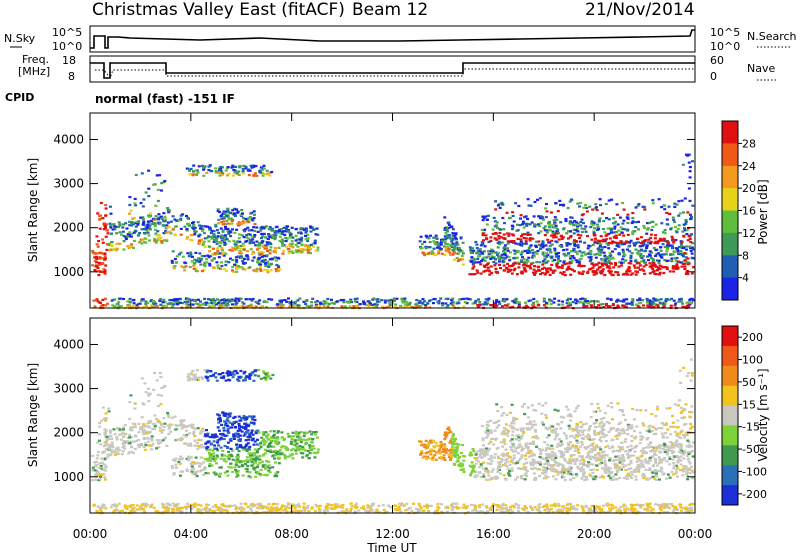  Describe the element at coordinates (19, 97) in the screenshot. I see `cpid-label: CPID` at that location.